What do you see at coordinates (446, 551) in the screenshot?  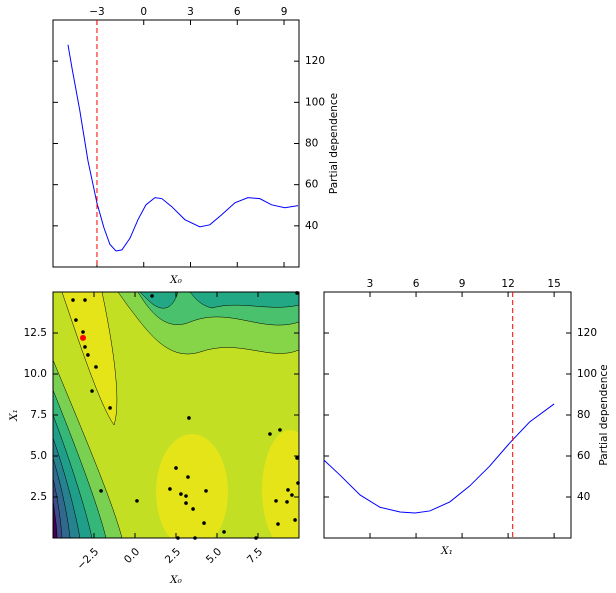 I see `x-axis-label: X₁` at bounding box center [446, 551].